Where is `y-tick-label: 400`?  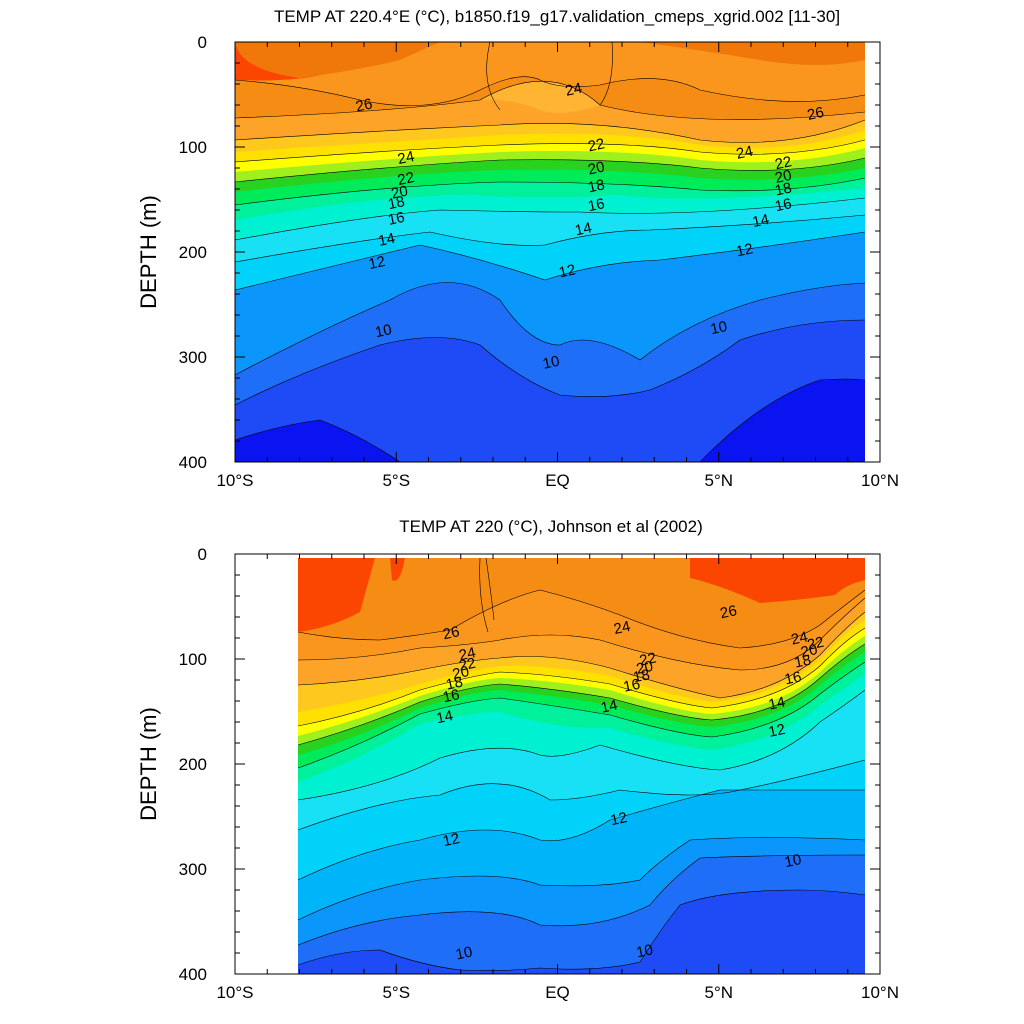
y-tick-label: 400 is located at coordinates (193, 974).